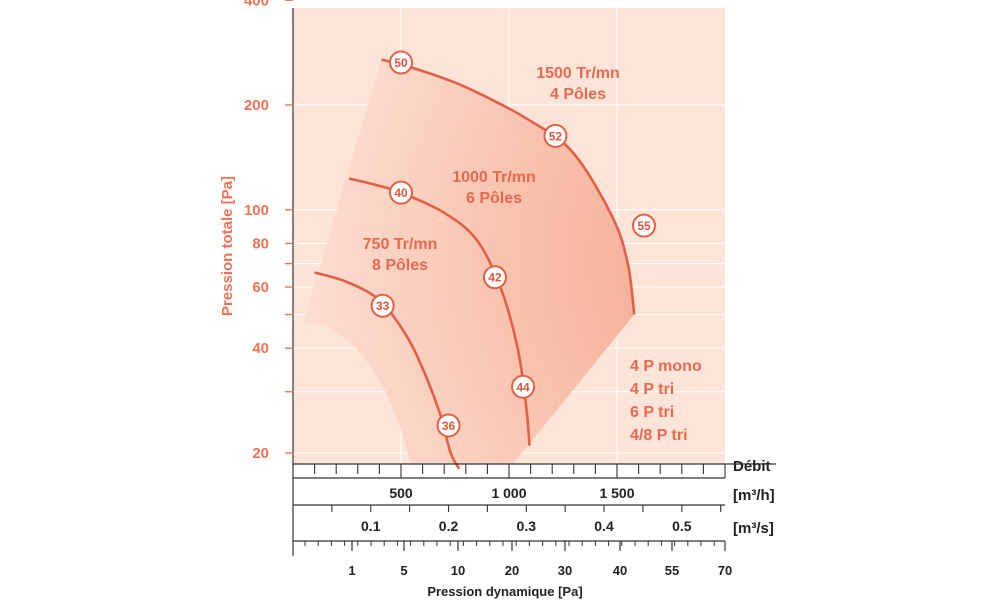 The width and height of the screenshot is (1000, 600). I want to click on y-tick-label: 100, so click(256, 210).